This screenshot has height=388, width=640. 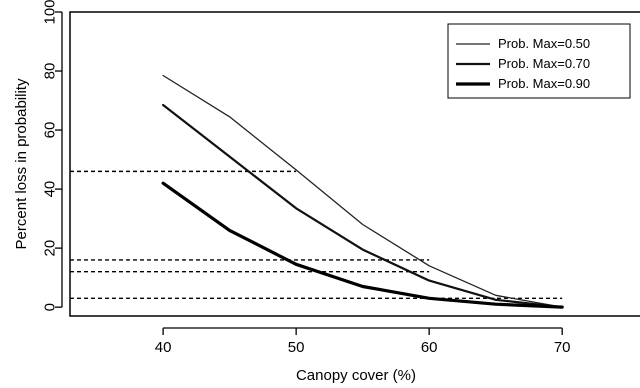 I want to click on y-tick-label-3: 60, so click(x=50, y=130).